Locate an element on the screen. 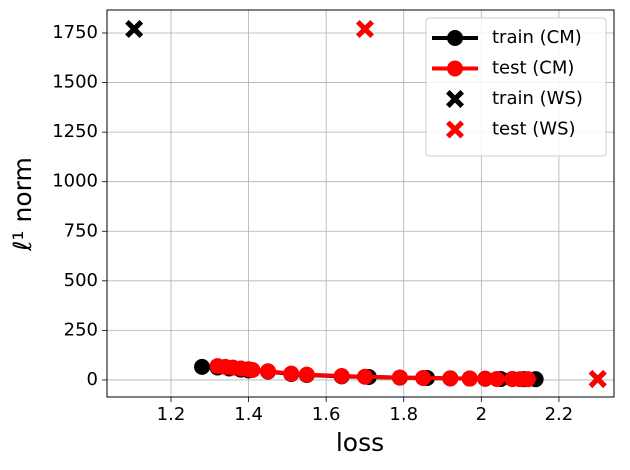 This screenshot has height=470, width=630. legend-label: train (CM) is located at coordinates (537, 37).